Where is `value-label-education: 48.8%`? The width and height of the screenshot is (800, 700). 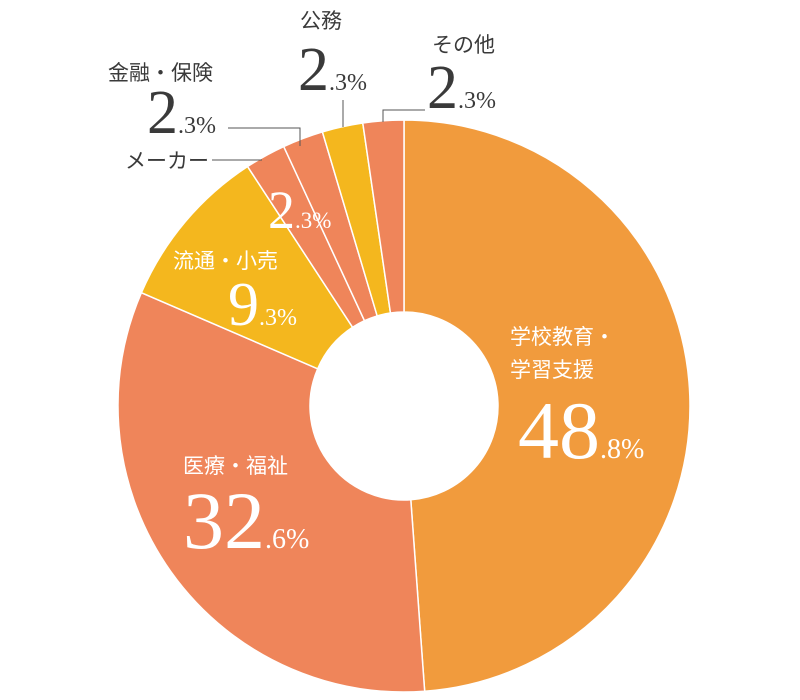
value-label-education: 48.8% is located at coordinates (581, 430).